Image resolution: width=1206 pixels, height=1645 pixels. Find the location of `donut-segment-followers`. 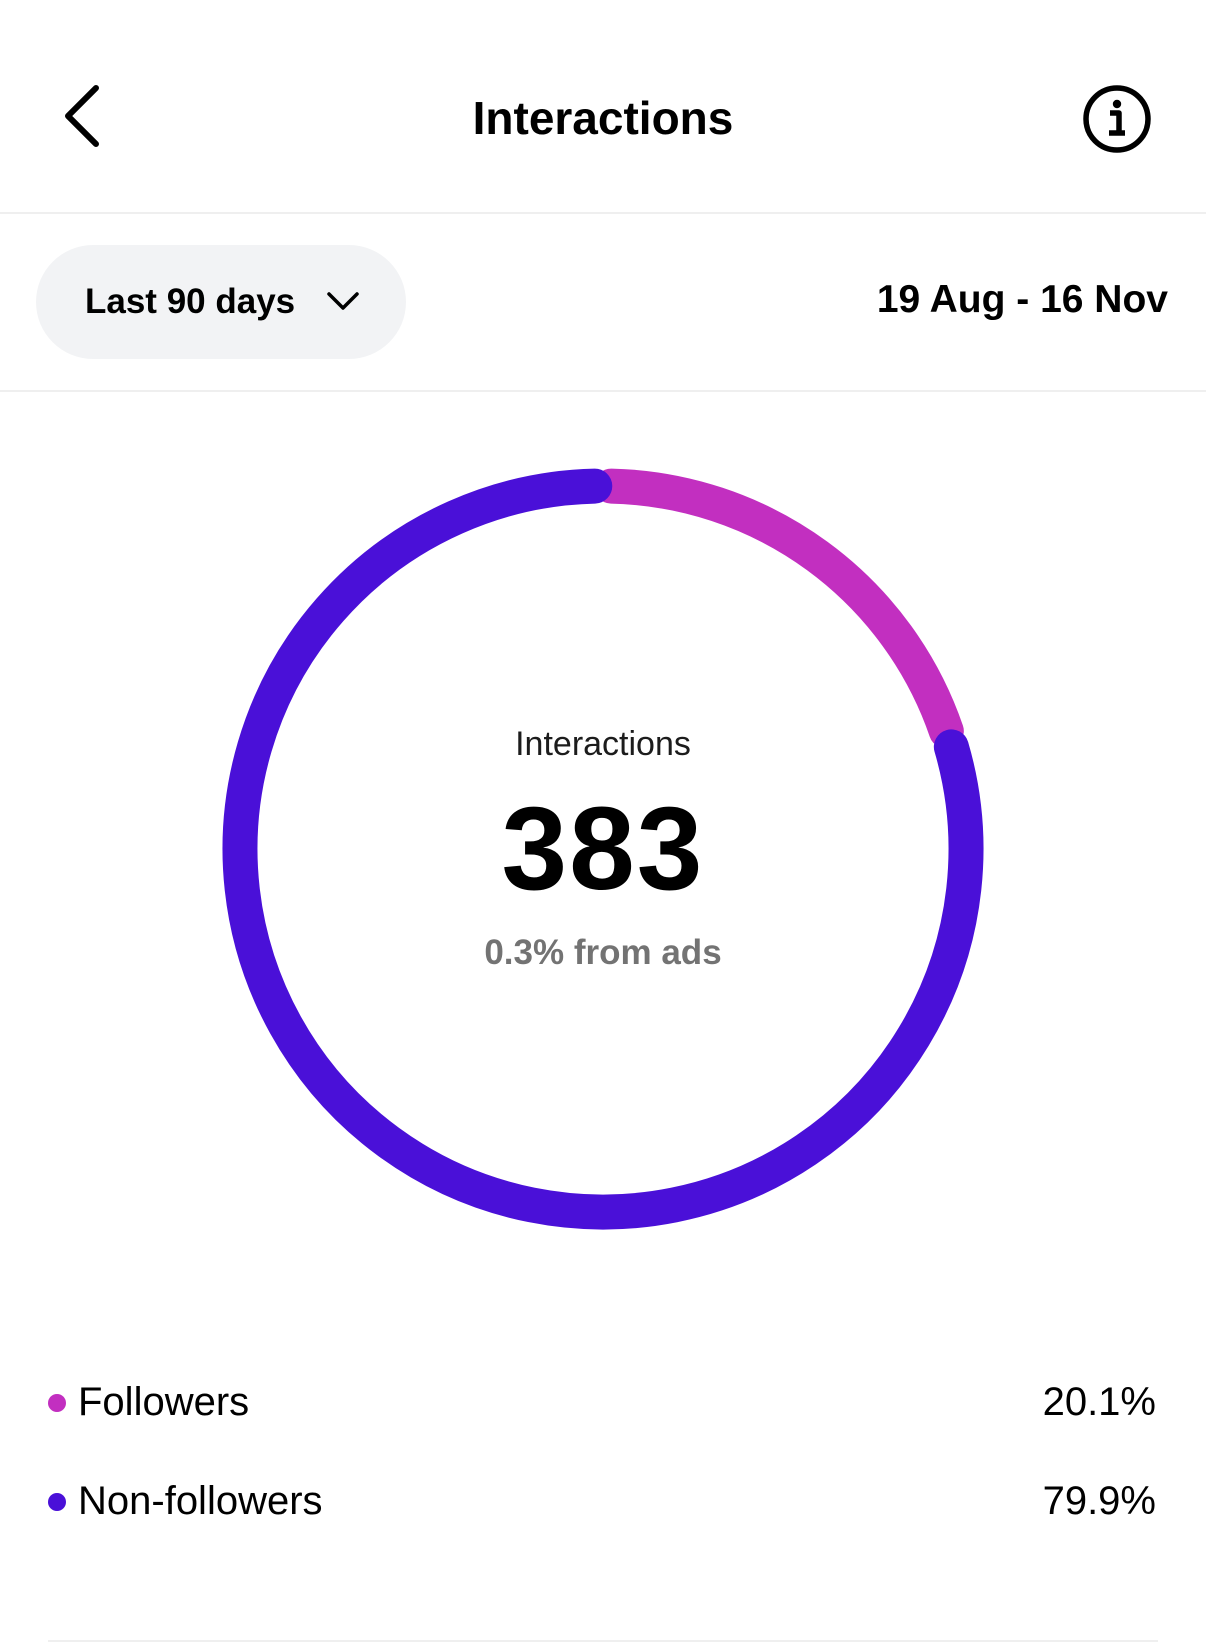

donut-segment-followers is located at coordinates (778, 608).